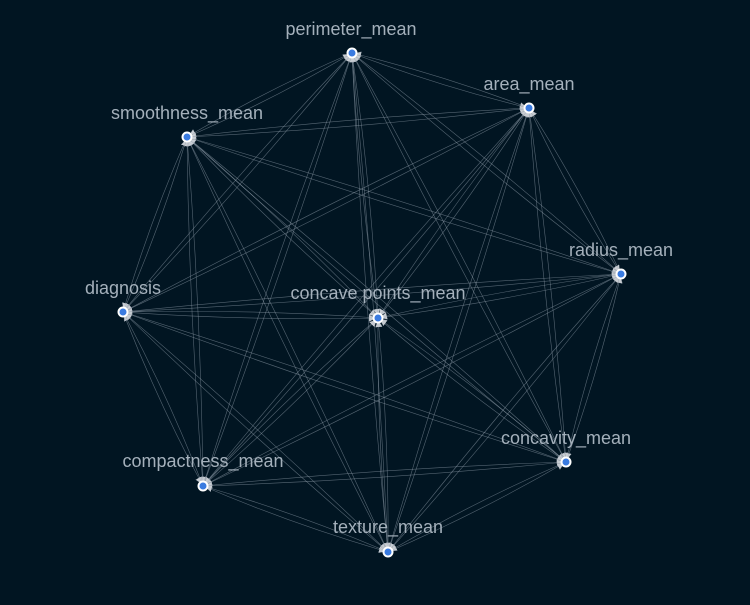 This screenshot has height=605, width=750. I want to click on edge-concave_points_mean-concavity_mean-rev, so click(472, 390).